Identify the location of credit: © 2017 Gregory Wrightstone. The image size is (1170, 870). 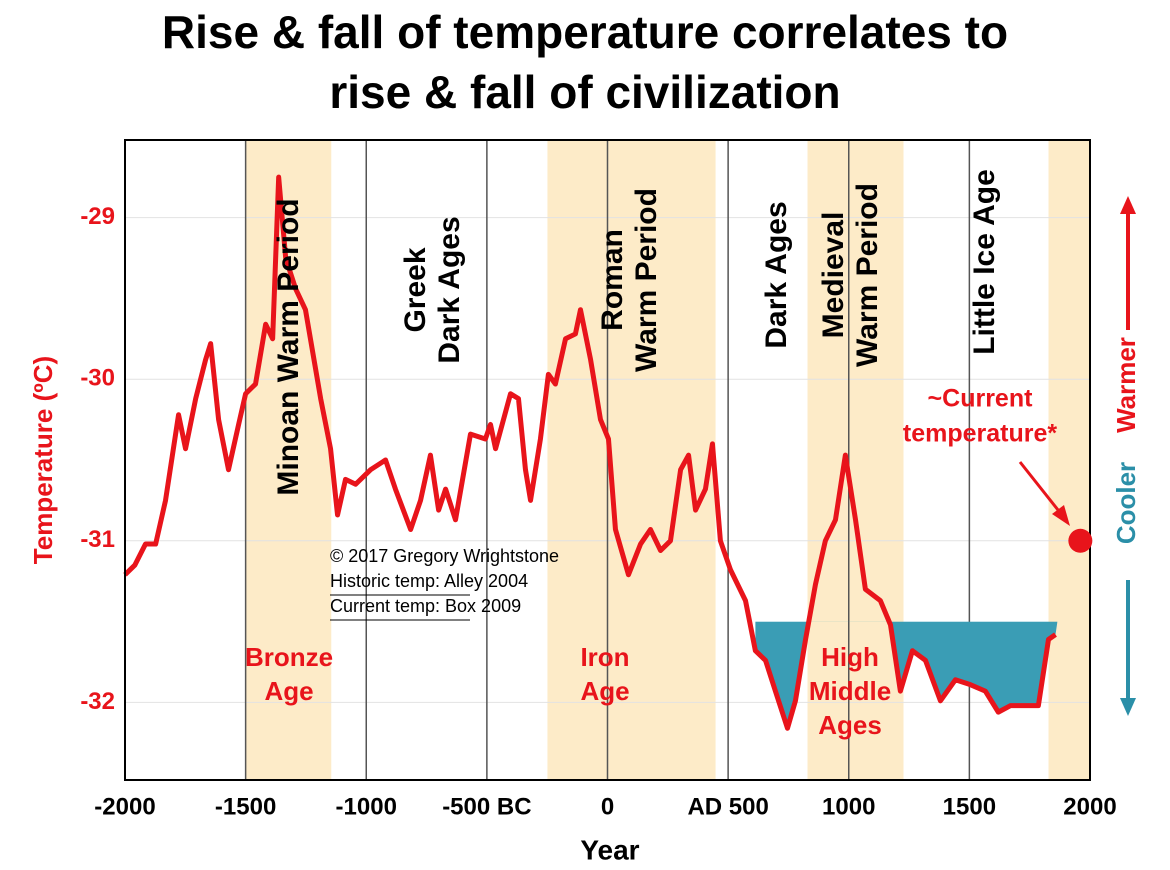
(444, 556).